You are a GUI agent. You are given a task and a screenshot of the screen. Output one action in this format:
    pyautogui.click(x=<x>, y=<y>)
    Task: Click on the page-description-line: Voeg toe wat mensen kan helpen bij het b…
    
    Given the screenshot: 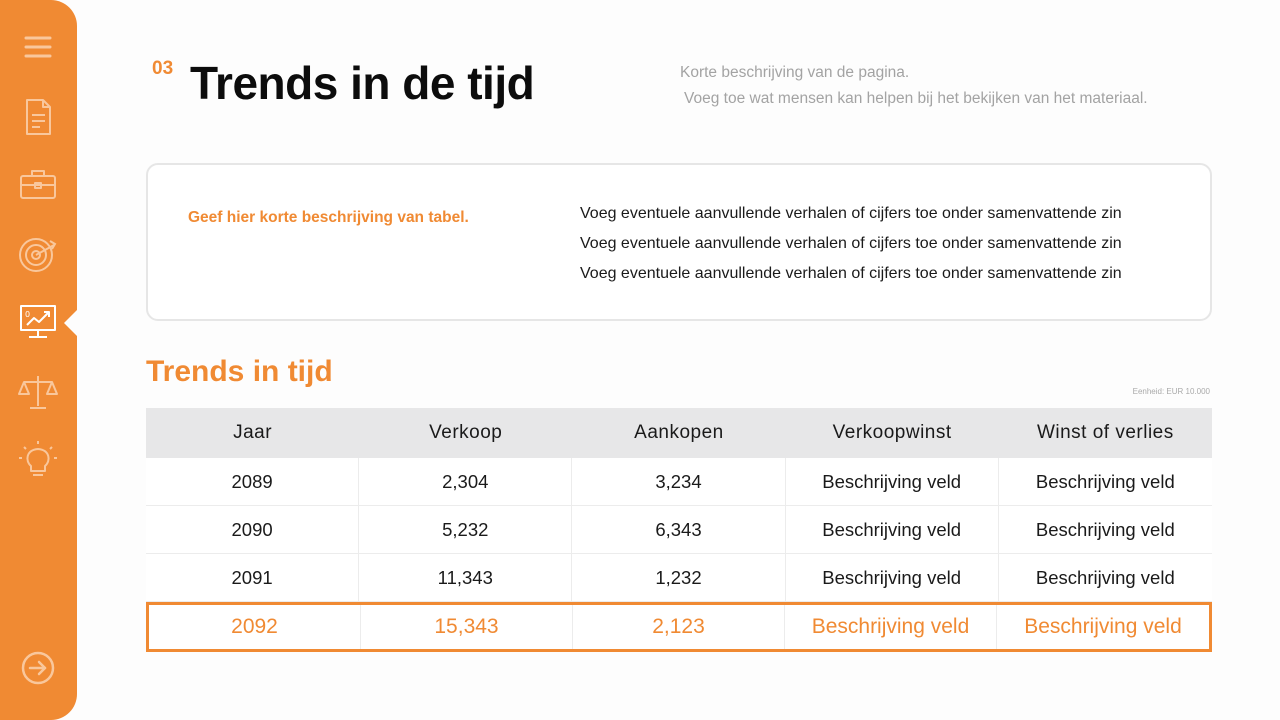 What is the action you would take?
    pyautogui.click(x=916, y=98)
    